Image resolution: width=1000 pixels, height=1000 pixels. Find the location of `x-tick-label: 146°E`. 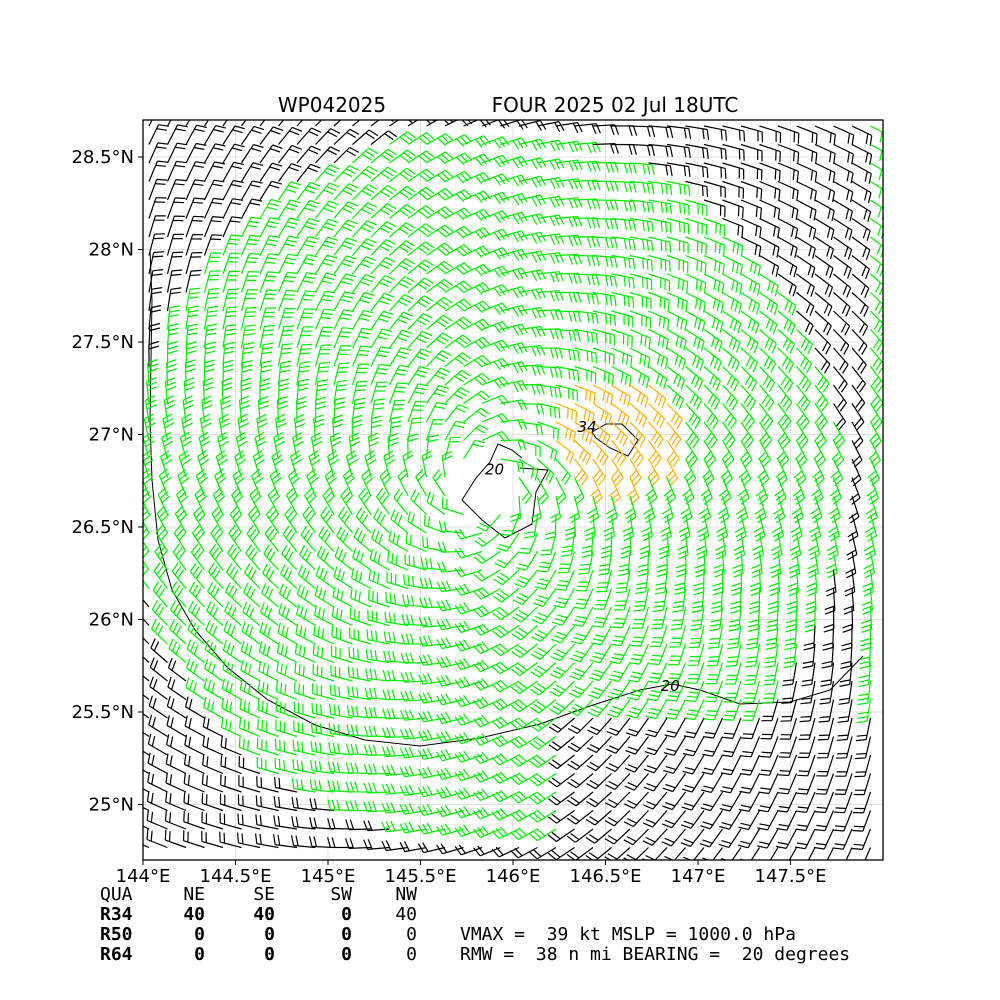

x-tick-label: 146°E is located at coordinates (513, 876).